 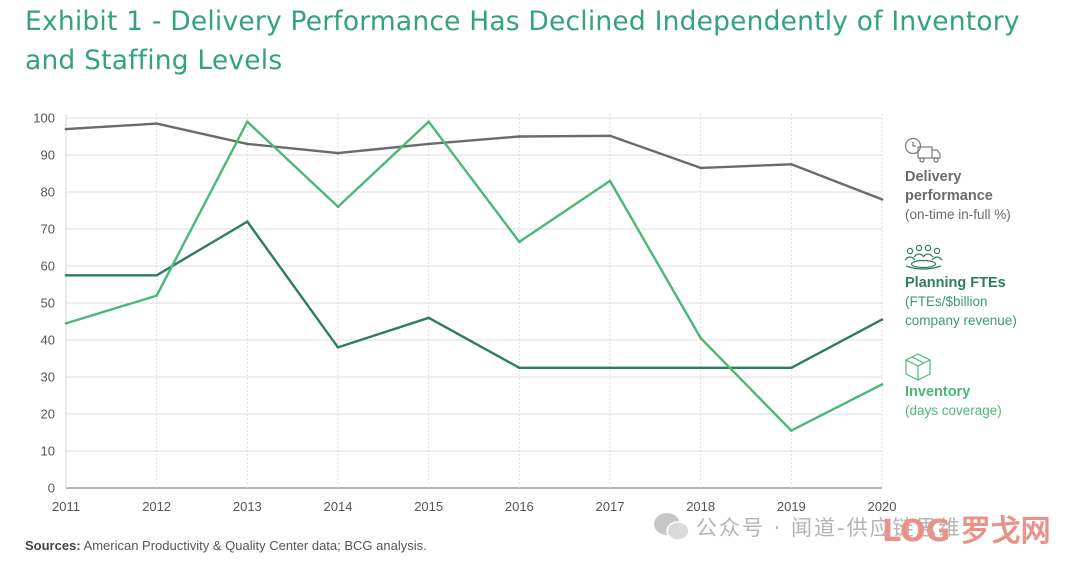 I want to click on y-axis-ticks: 0 10 20 30 40 50 60 70 80 90 100, so click(x=44, y=303).